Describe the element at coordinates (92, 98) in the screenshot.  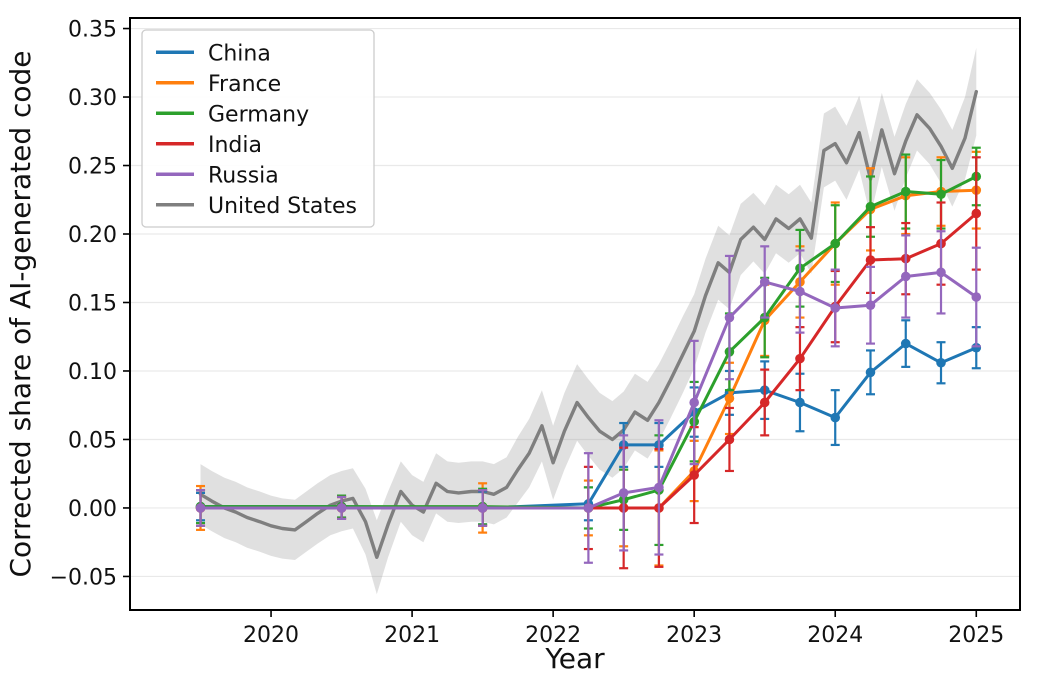
I see `y-tick-label: 0.30` at that location.